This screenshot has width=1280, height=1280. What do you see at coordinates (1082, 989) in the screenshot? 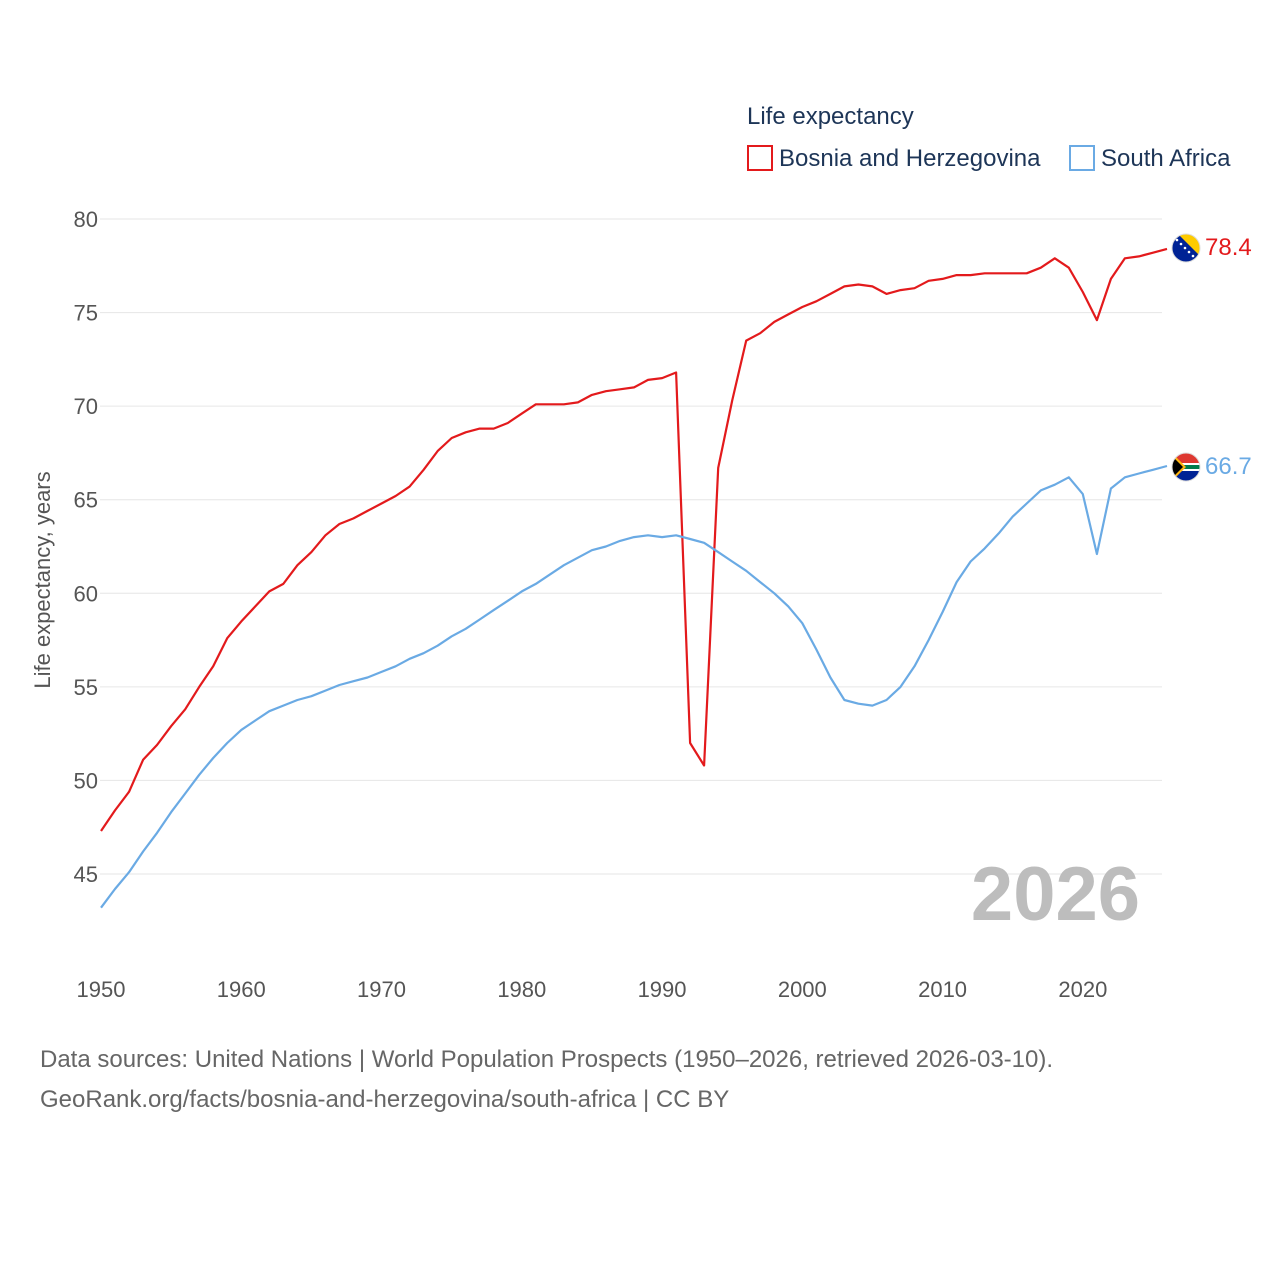
I see `x-tick-label: 2020` at bounding box center [1082, 989].